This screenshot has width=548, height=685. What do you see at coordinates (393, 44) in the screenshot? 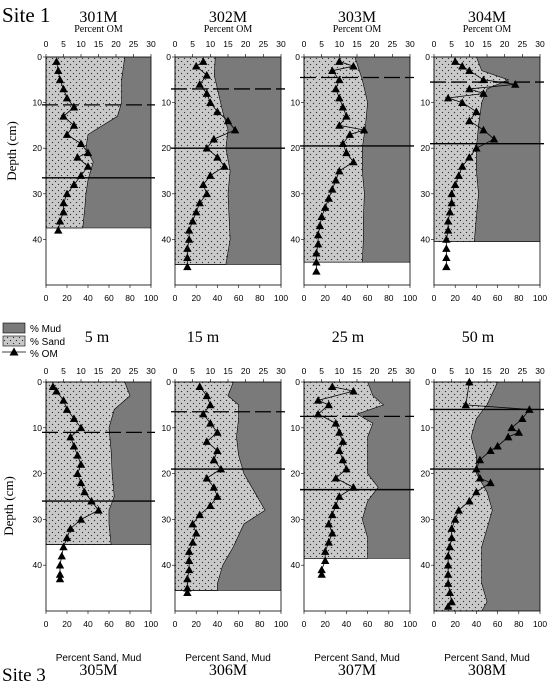
I see `om-tick-label: 25` at bounding box center [393, 44].